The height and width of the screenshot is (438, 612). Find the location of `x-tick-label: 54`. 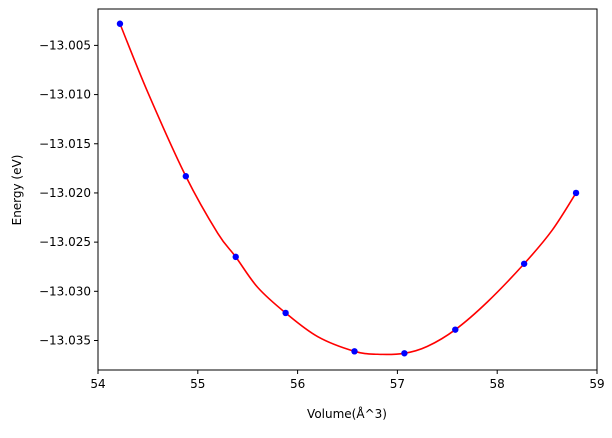

x-tick-label: 54 is located at coordinates (97, 384).